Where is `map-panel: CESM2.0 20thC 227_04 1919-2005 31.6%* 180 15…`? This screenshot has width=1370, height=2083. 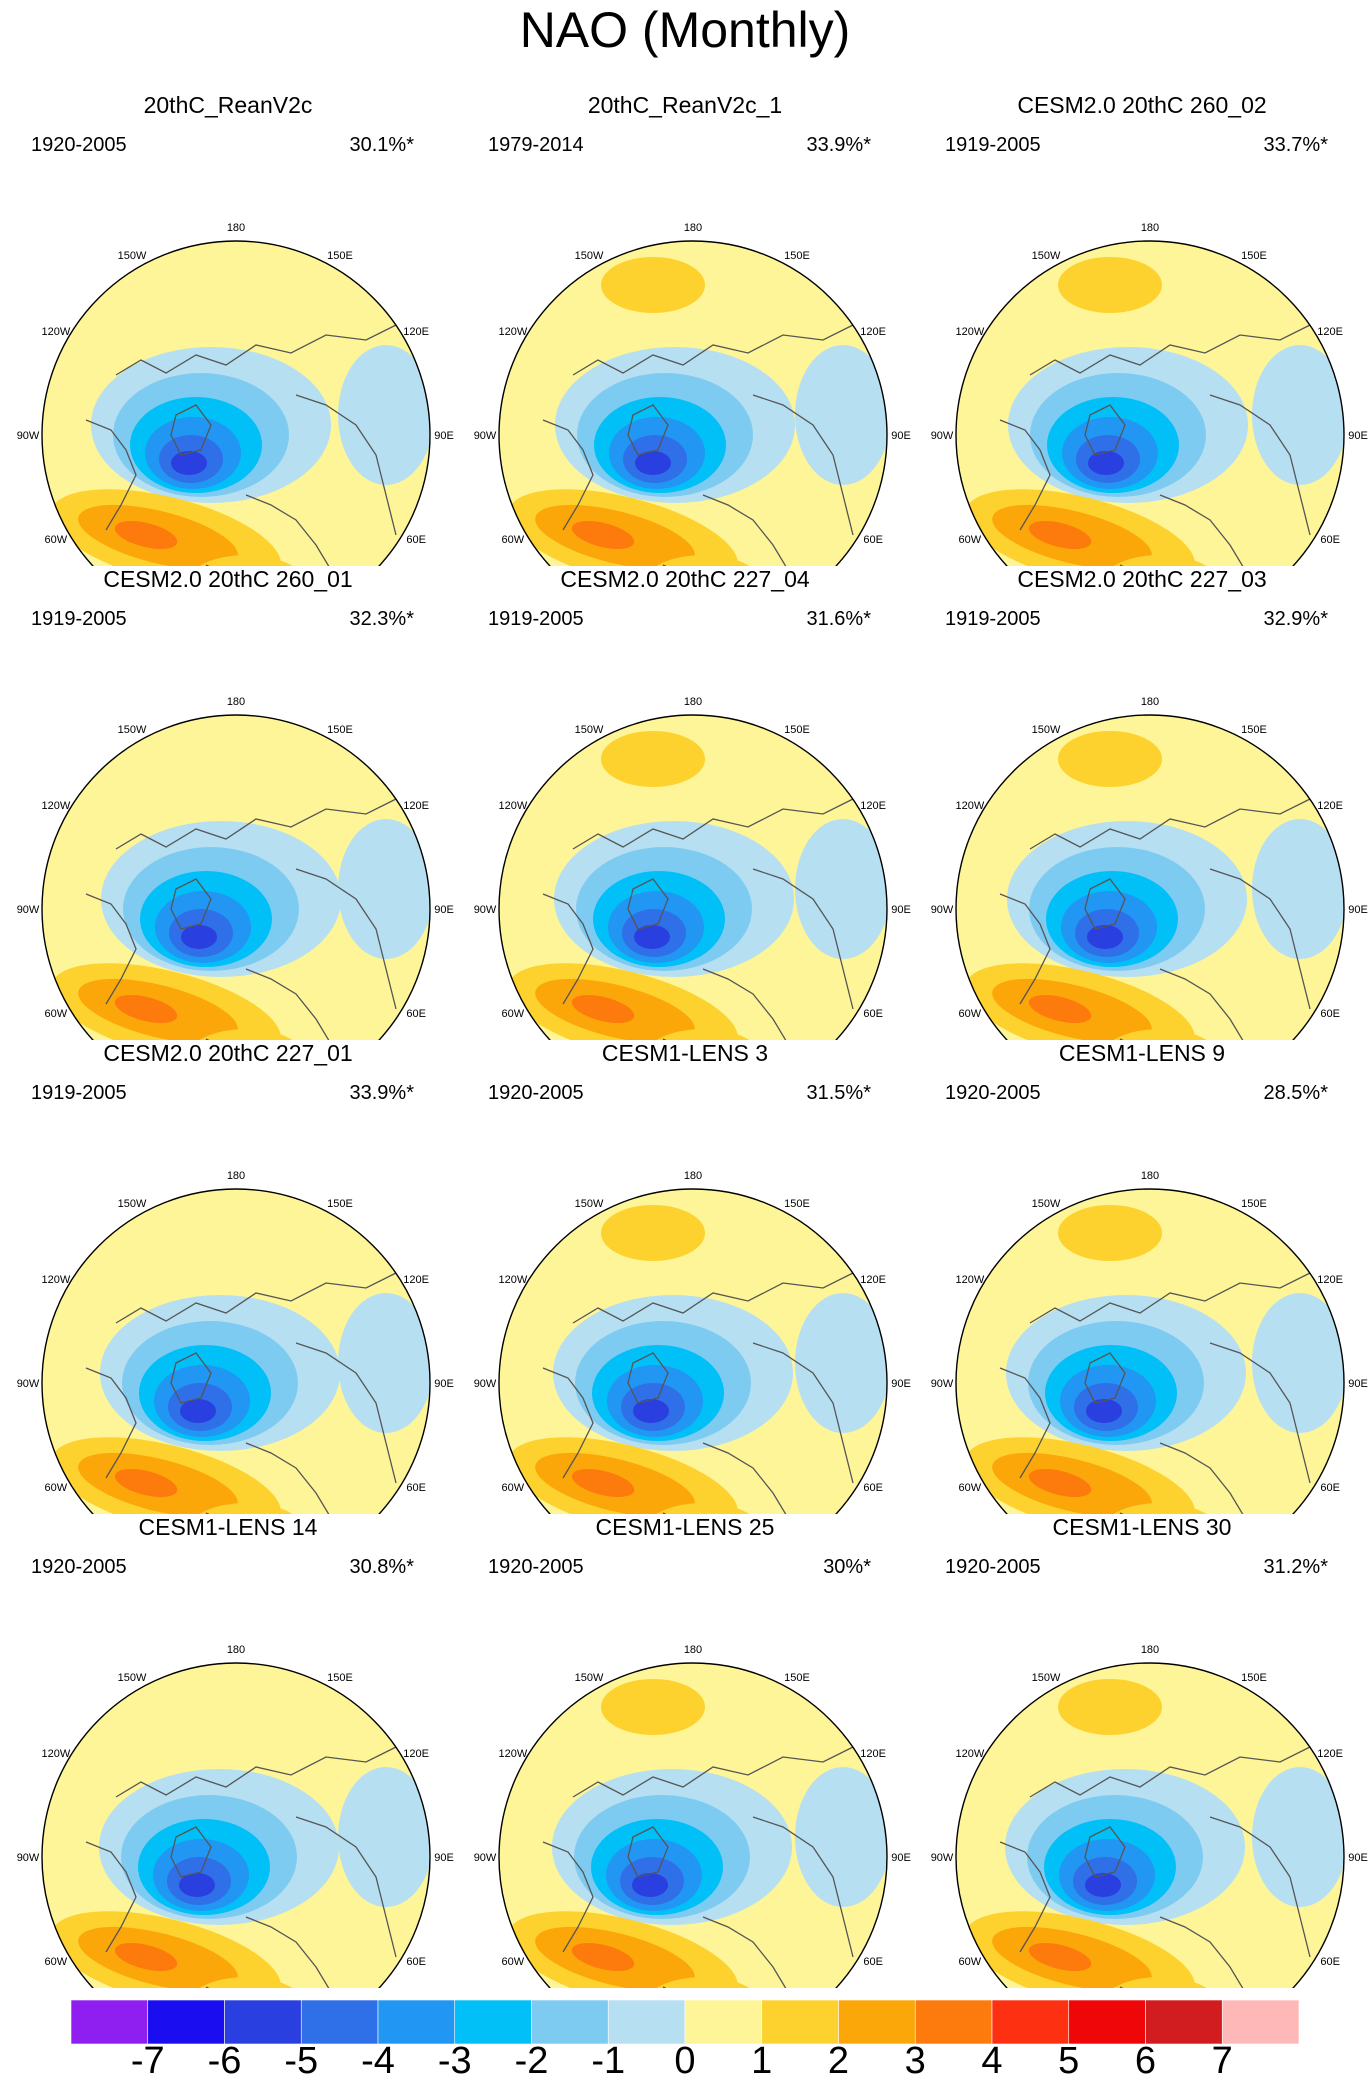
map-panel: CESM2.0 20thC 227_04 1919-2005 31.6%* 180 15… is located at coordinates (685, 803).